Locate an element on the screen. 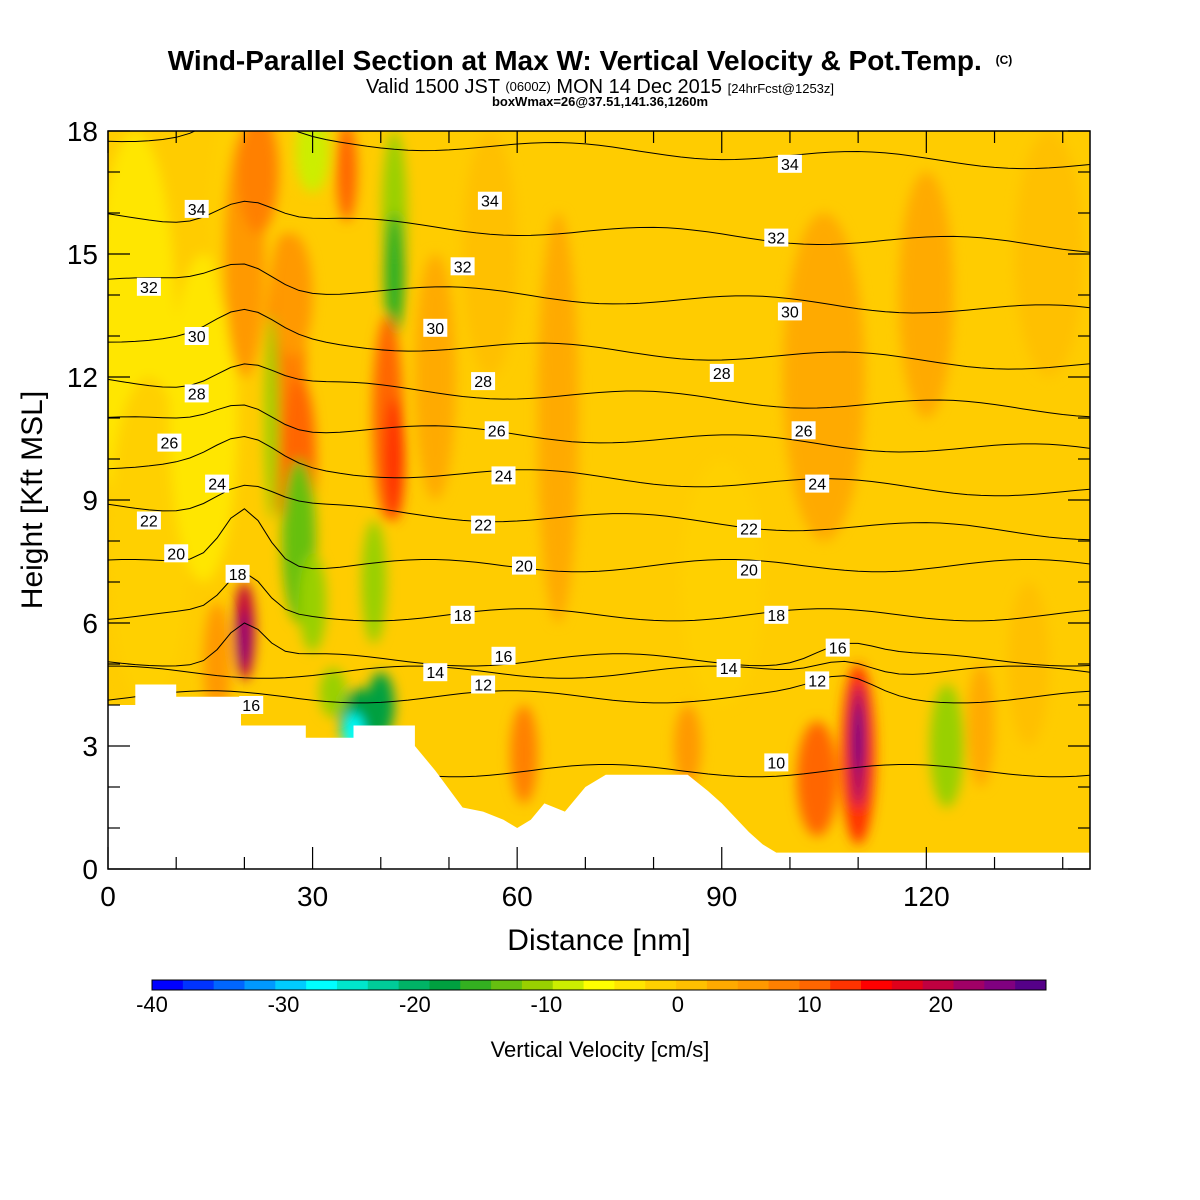  contour-label-text: 22 is located at coordinates (749, 530).